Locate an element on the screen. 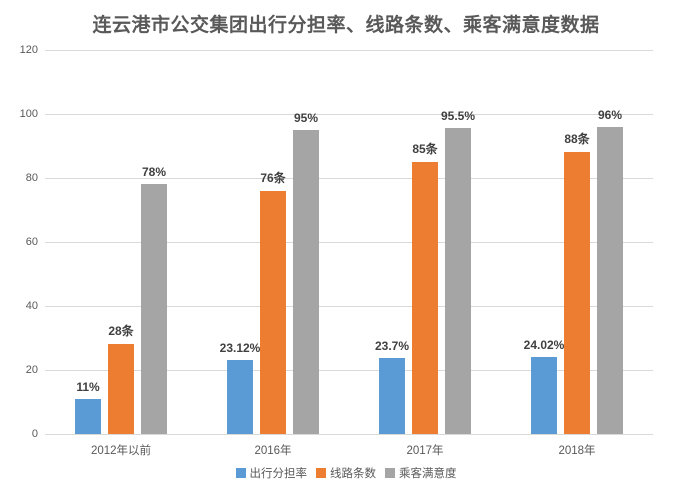  data-label: 23.12% is located at coordinates (240, 348).